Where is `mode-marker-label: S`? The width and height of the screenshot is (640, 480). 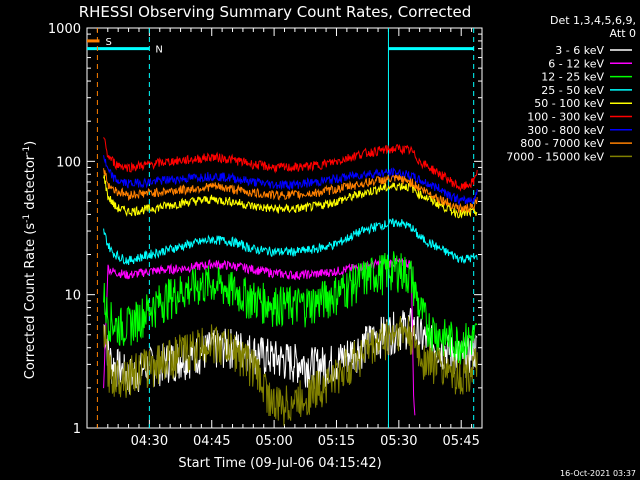
mode-marker-label: S is located at coordinates (108, 42).